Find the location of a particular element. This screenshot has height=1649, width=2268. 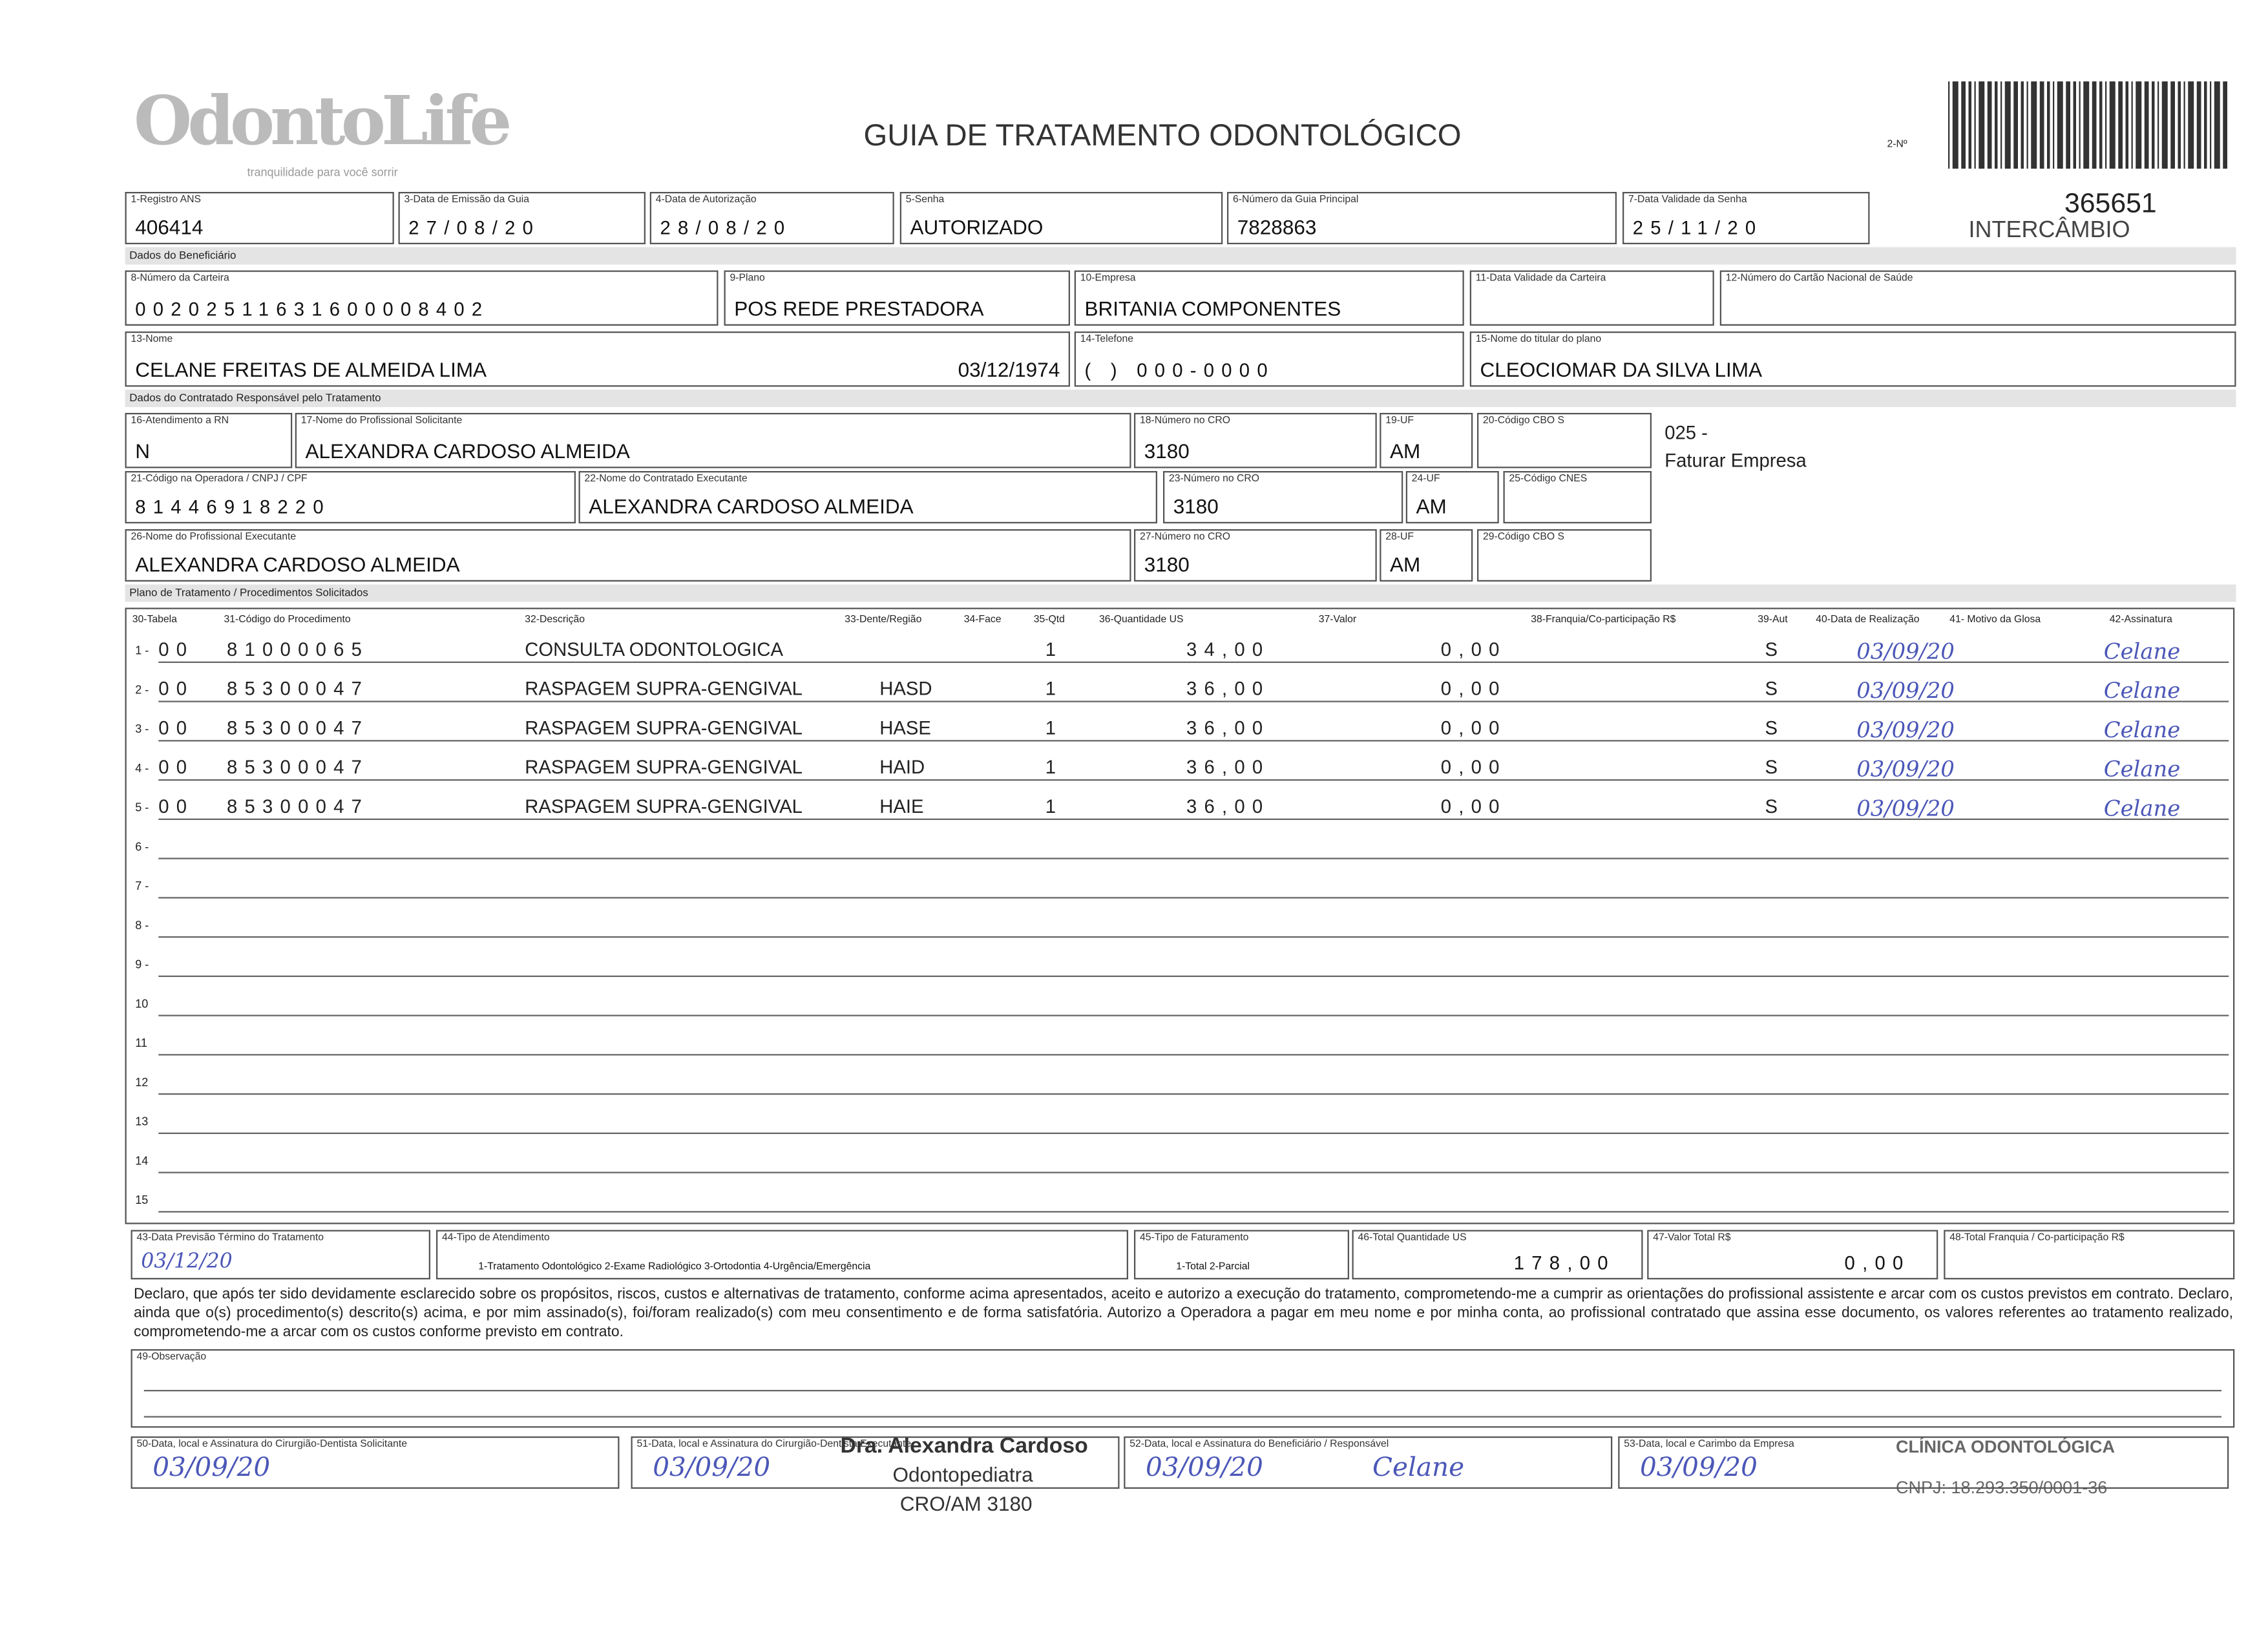

form-field: 8-Número da Carteira 00202511631600008402 is located at coordinates (422, 298).